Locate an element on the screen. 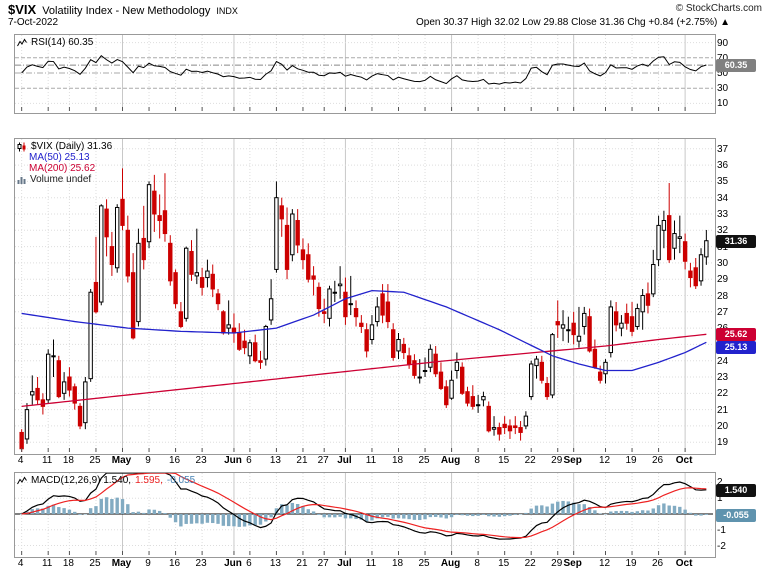 This screenshot has height=582, width=768. price-y-tick-label: 30 is located at coordinates (723, 263).